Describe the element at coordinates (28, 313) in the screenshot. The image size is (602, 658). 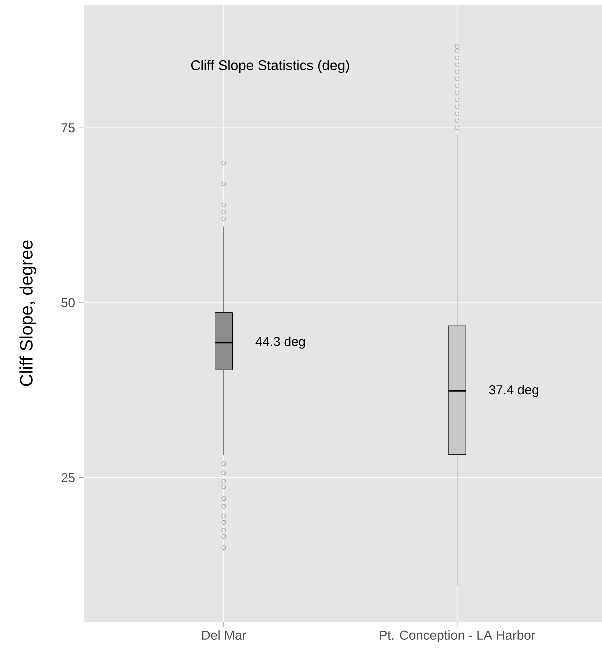
I see `y-axis-title: Cliff Slope, degree` at that location.